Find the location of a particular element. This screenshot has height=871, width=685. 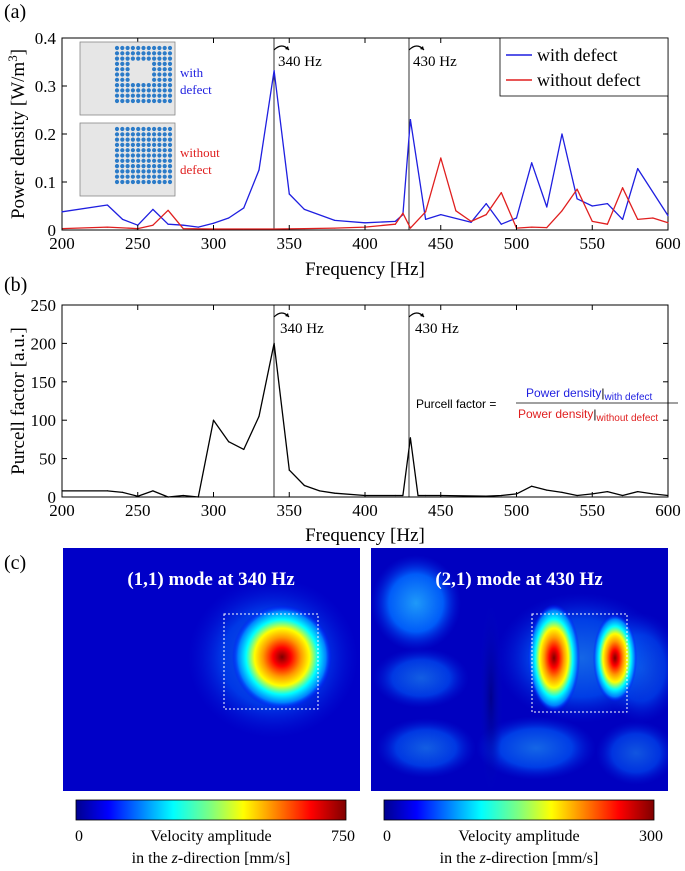

x-tick-label: 200 is located at coordinates (62, 510).